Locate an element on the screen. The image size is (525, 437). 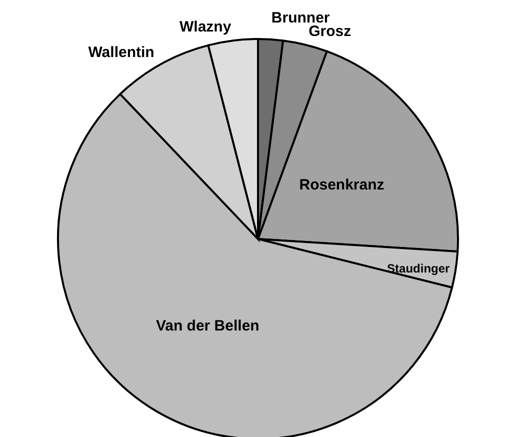
slice-label: Wallentin is located at coordinates (121, 52).